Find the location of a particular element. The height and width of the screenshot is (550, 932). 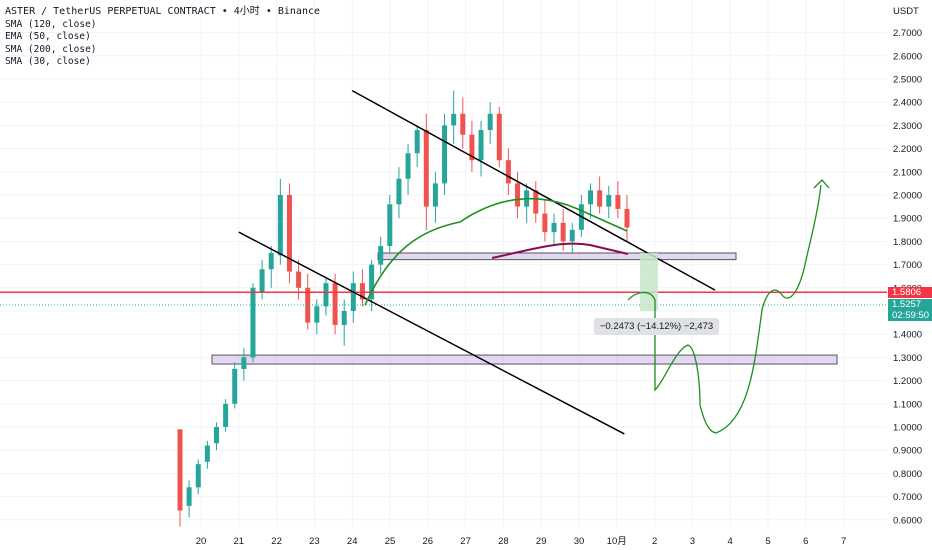

price-tick-label: 1.2000 is located at coordinates (907, 381).